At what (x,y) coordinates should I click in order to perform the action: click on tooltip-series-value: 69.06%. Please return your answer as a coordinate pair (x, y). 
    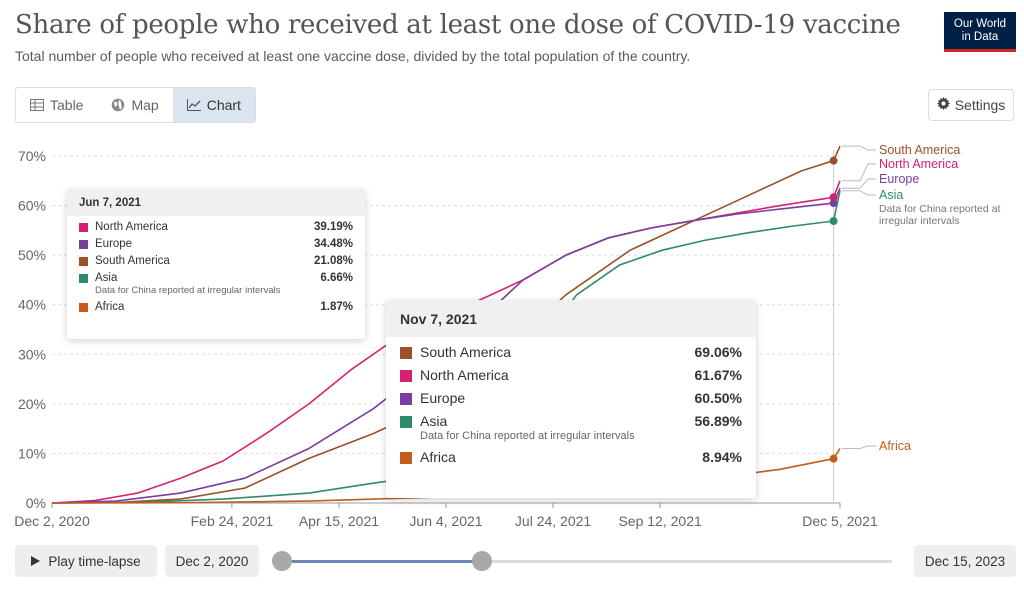
    Looking at the image, I should click on (718, 352).